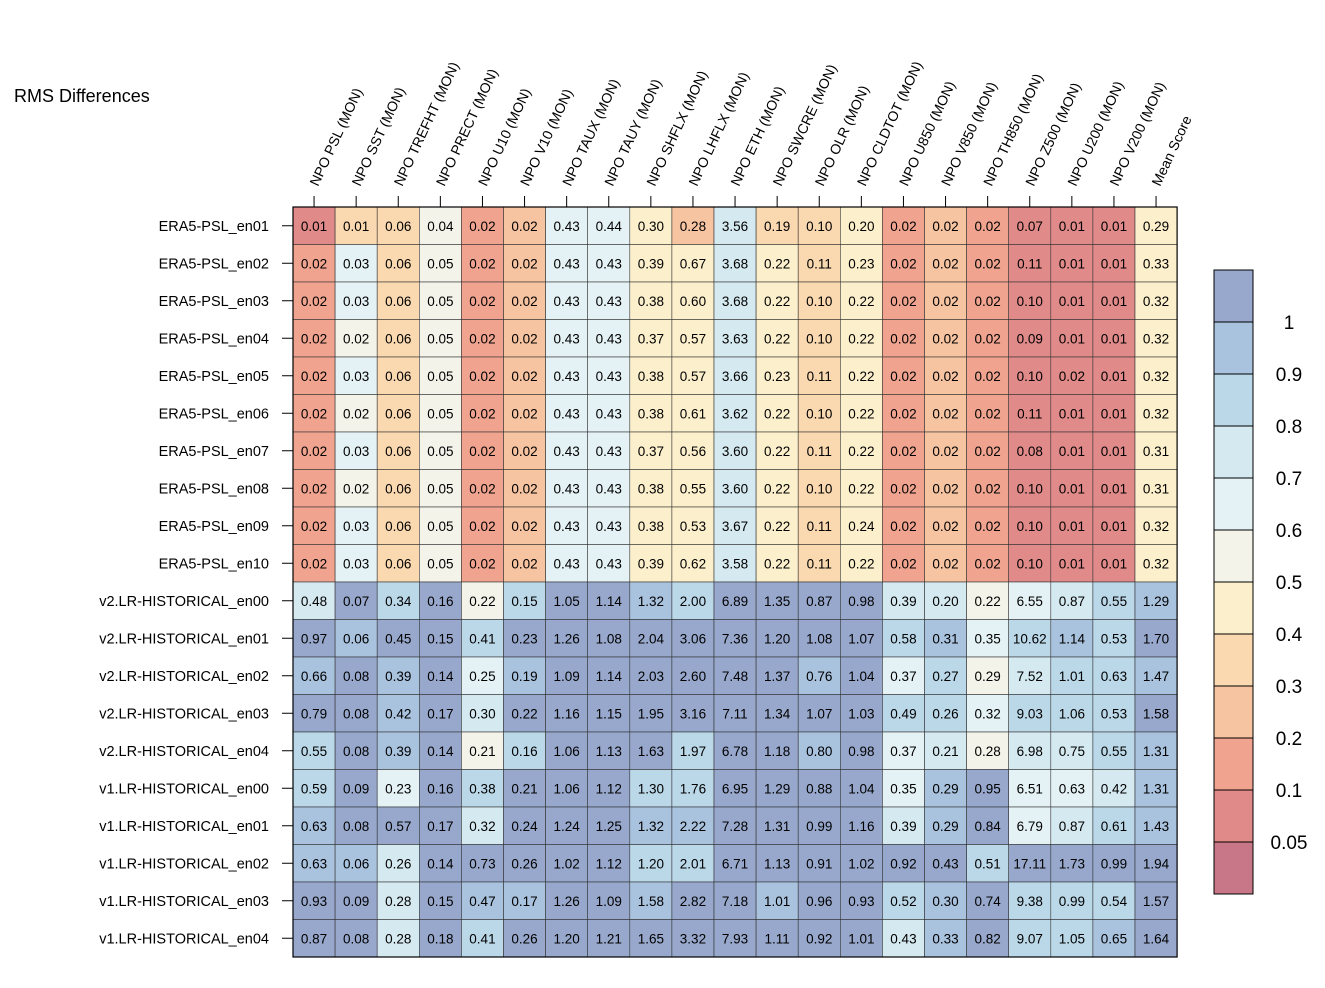  What do you see at coordinates (1072, 788) in the screenshot?
I see `cell-value-label: 0.63` at bounding box center [1072, 788].